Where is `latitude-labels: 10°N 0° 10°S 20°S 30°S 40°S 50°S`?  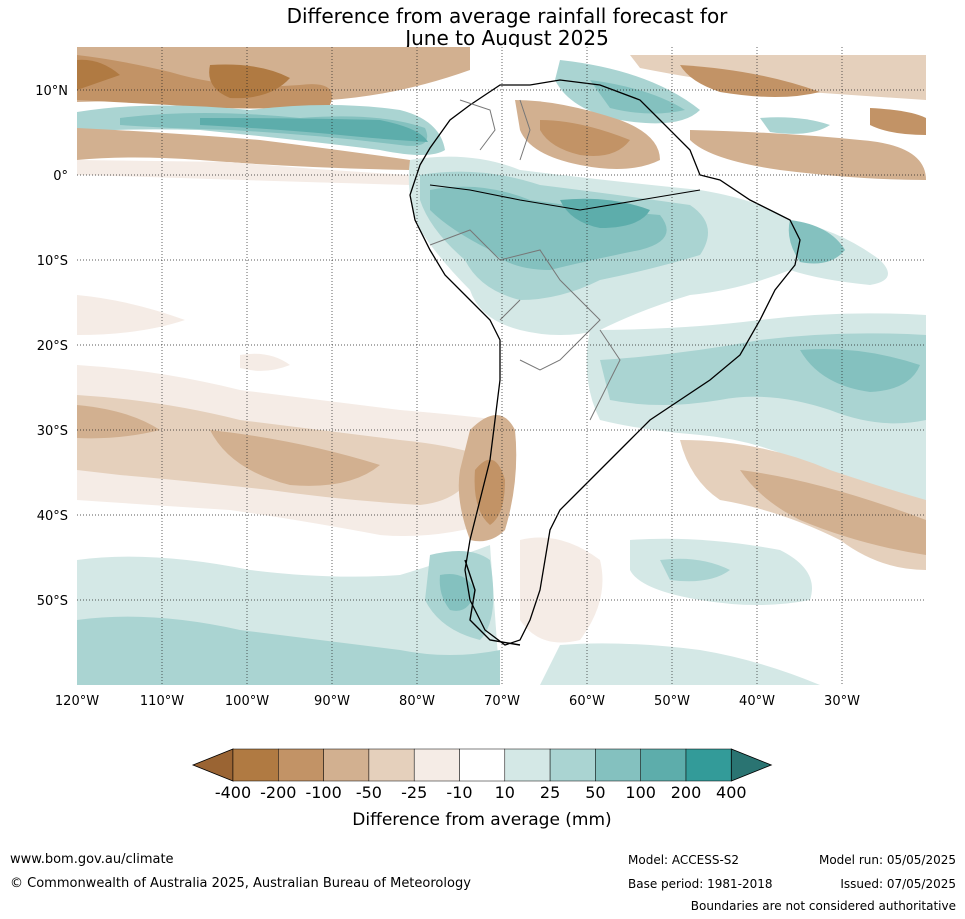
latitude-labels: 10°N 0° 10°S 20°S 30°S 40°S 50°S is located at coordinates (51, 346).